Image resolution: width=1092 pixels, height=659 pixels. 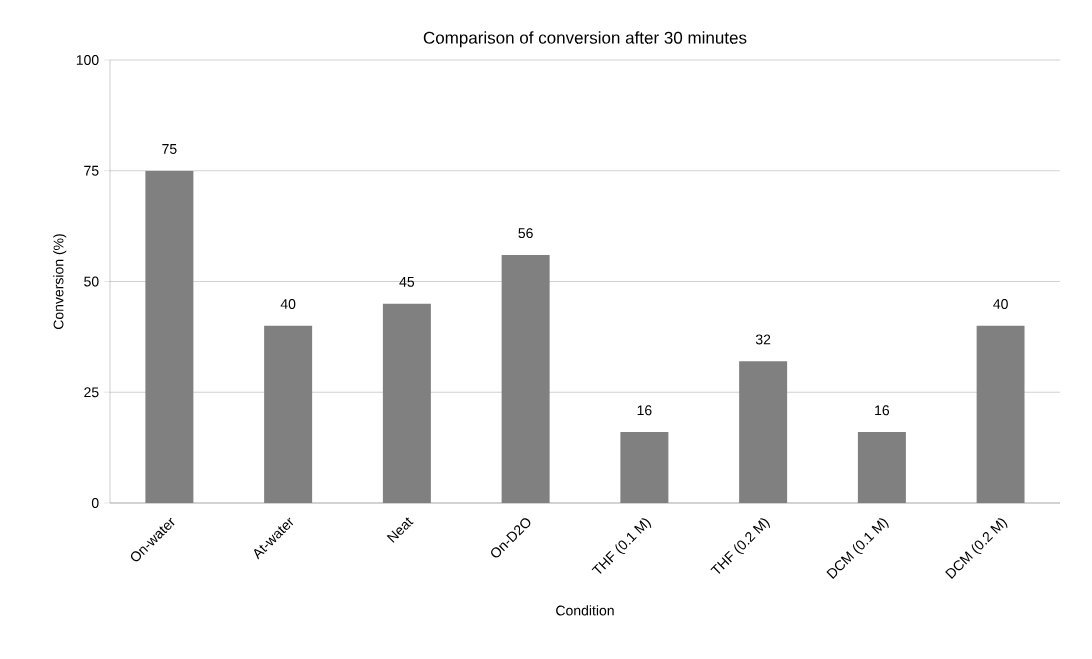 I want to click on chart-title: Comparison of conversion after 30 minutes, so click(x=585, y=39).